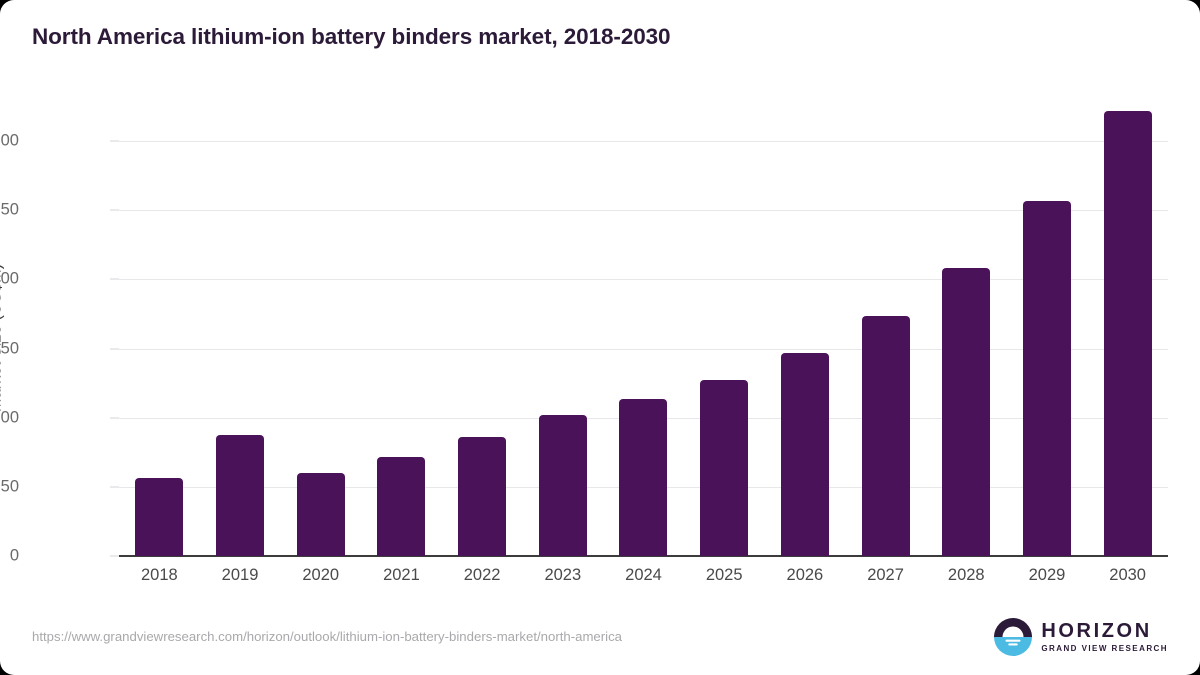 The width and height of the screenshot is (1200, 675). I want to click on x-axis-tick-label: 2025, so click(724, 575).